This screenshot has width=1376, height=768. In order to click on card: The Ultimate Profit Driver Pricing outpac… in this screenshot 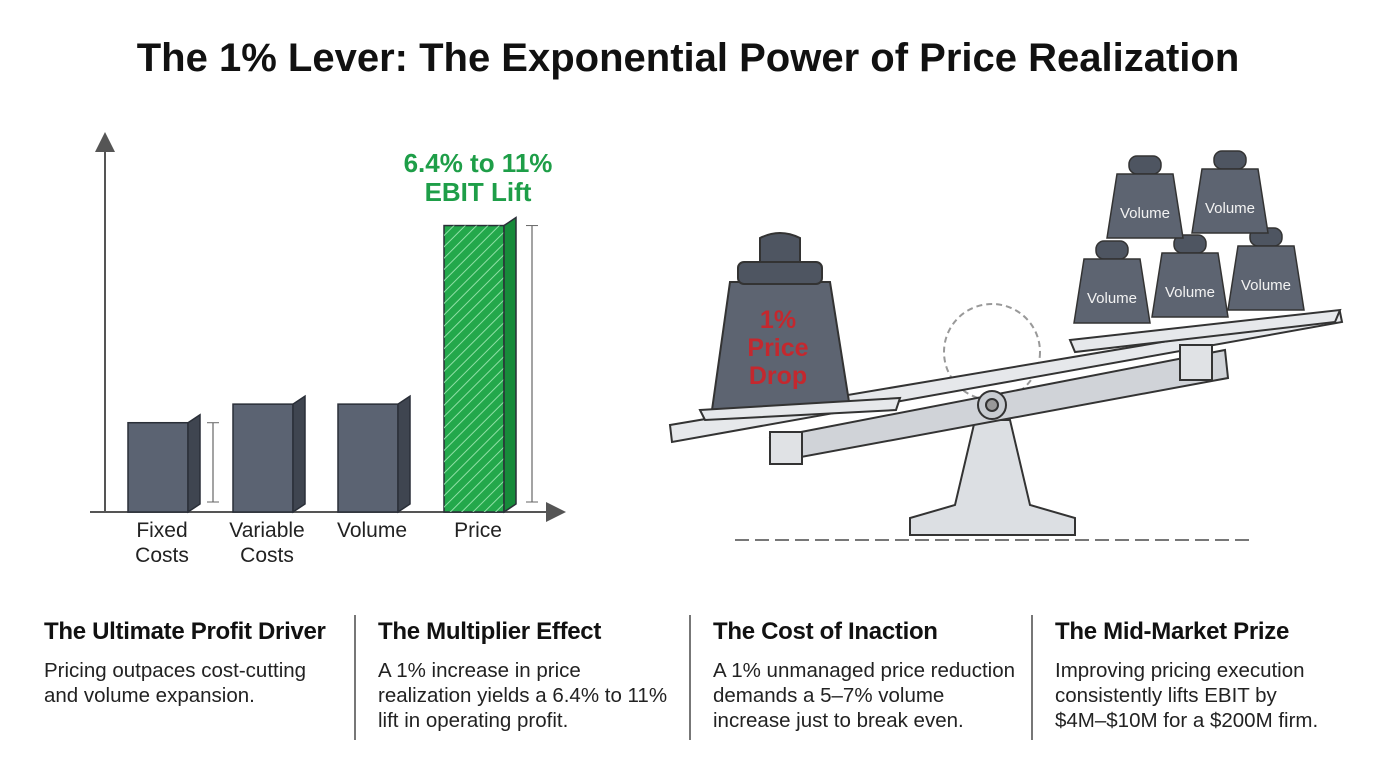, I will do `click(185, 663)`.